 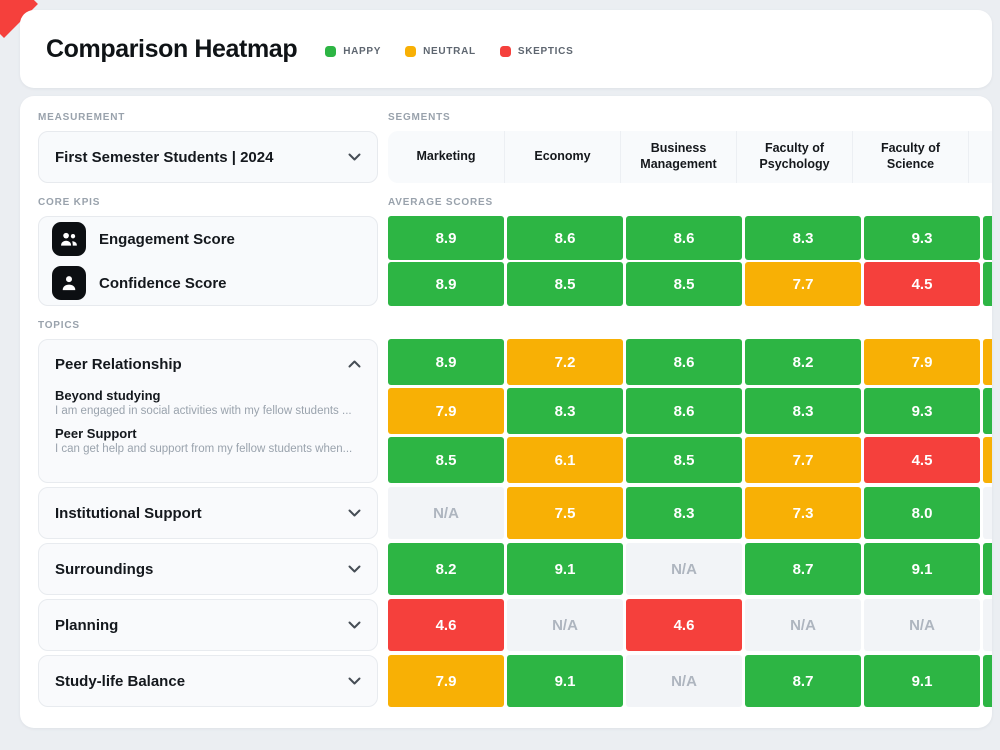 I want to click on topic-score-rows: N/A 7.5 8.3 7.3 8.0, so click(x=690, y=513).